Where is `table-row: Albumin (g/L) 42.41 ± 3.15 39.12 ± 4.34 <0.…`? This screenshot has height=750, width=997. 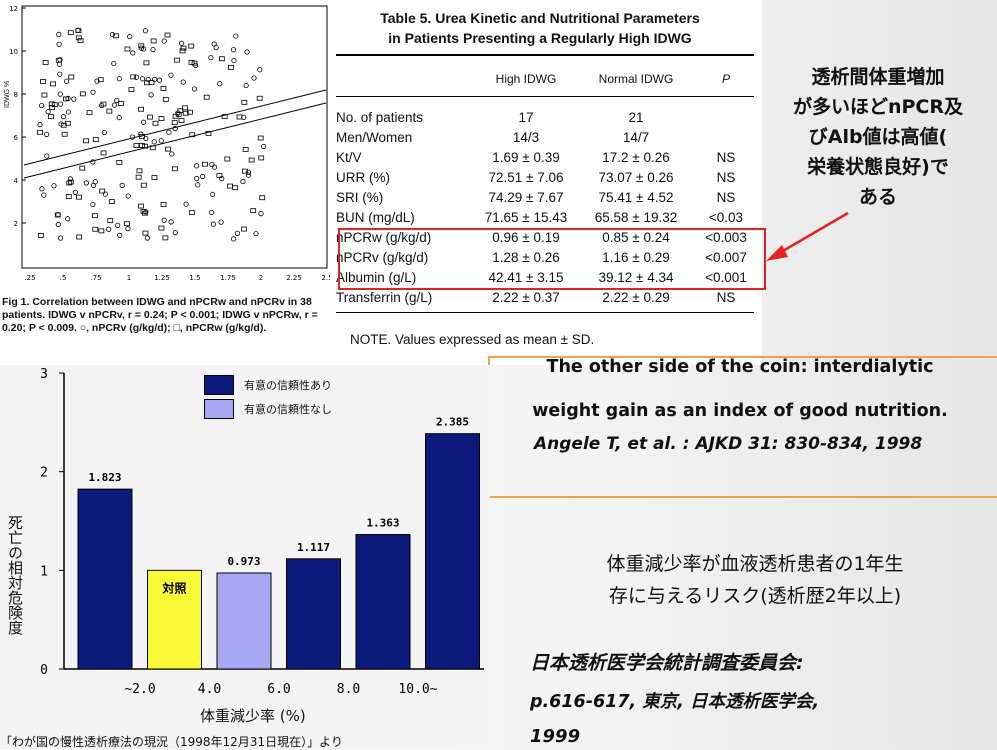 table-row: Albumin (g/L) 42.41 ± 3.15 39.12 ± 4.34 <0.… is located at coordinates (546, 278).